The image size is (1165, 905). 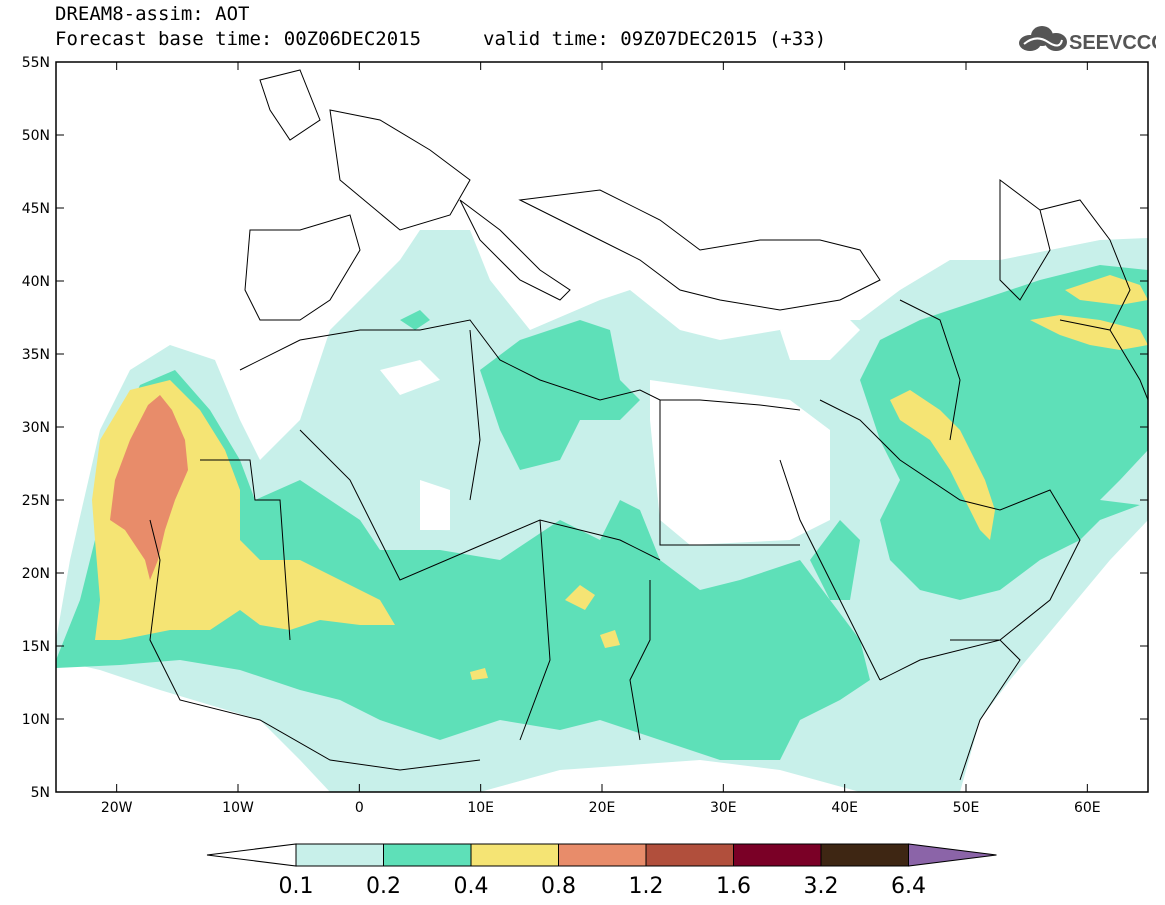 I want to click on lon-tick-label: 0, so click(x=359, y=808).